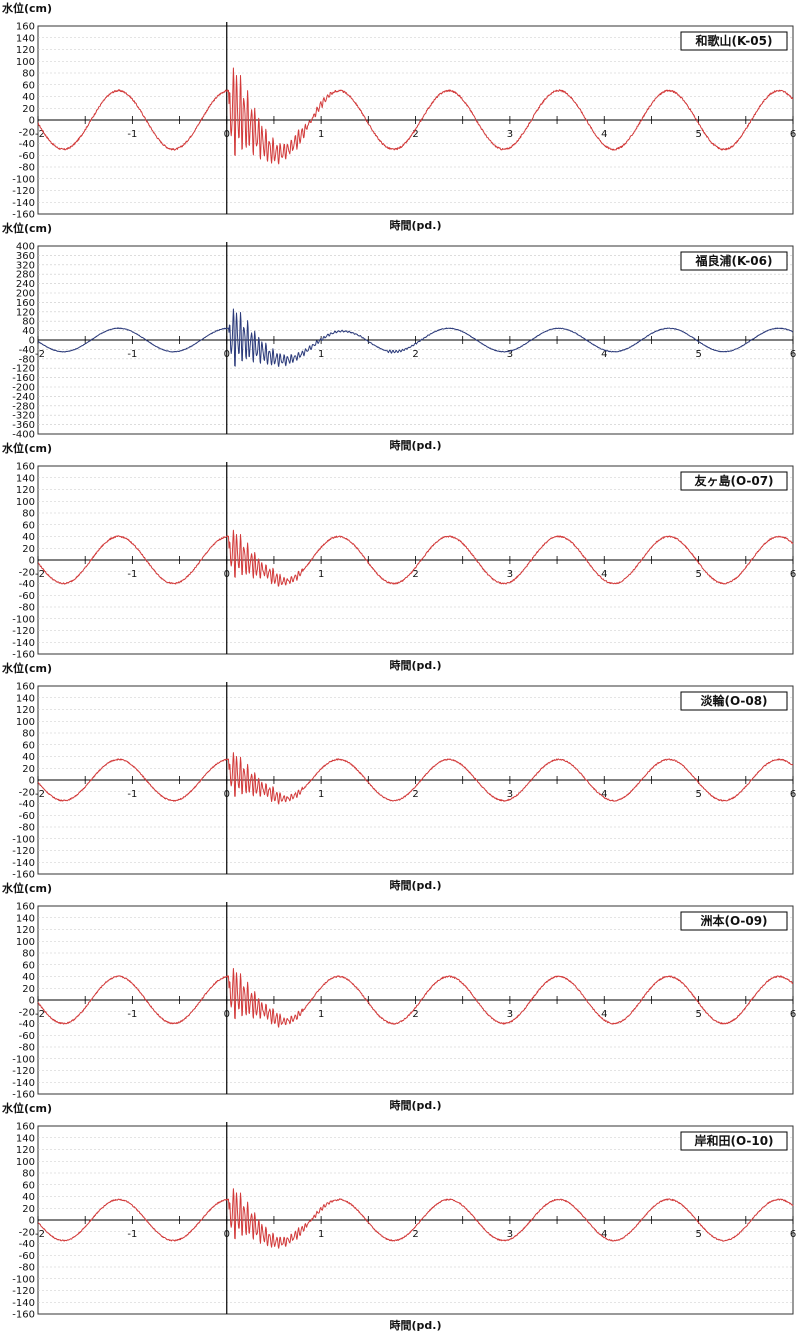  Describe the element at coordinates (23, 397) in the screenshot. I see `y-tick-label: -240` at that location.